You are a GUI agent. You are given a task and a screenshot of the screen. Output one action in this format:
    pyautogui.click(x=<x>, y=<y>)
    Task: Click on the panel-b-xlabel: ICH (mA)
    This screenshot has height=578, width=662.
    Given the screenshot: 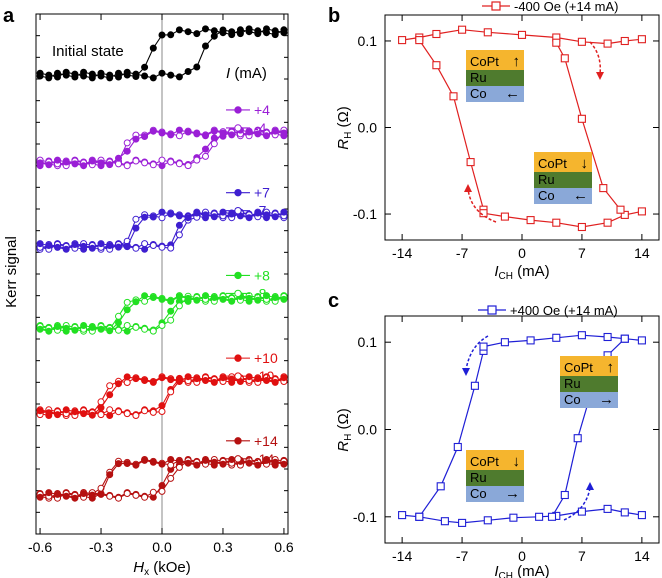 What is the action you would take?
    pyautogui.click(x=521, y=272)
    